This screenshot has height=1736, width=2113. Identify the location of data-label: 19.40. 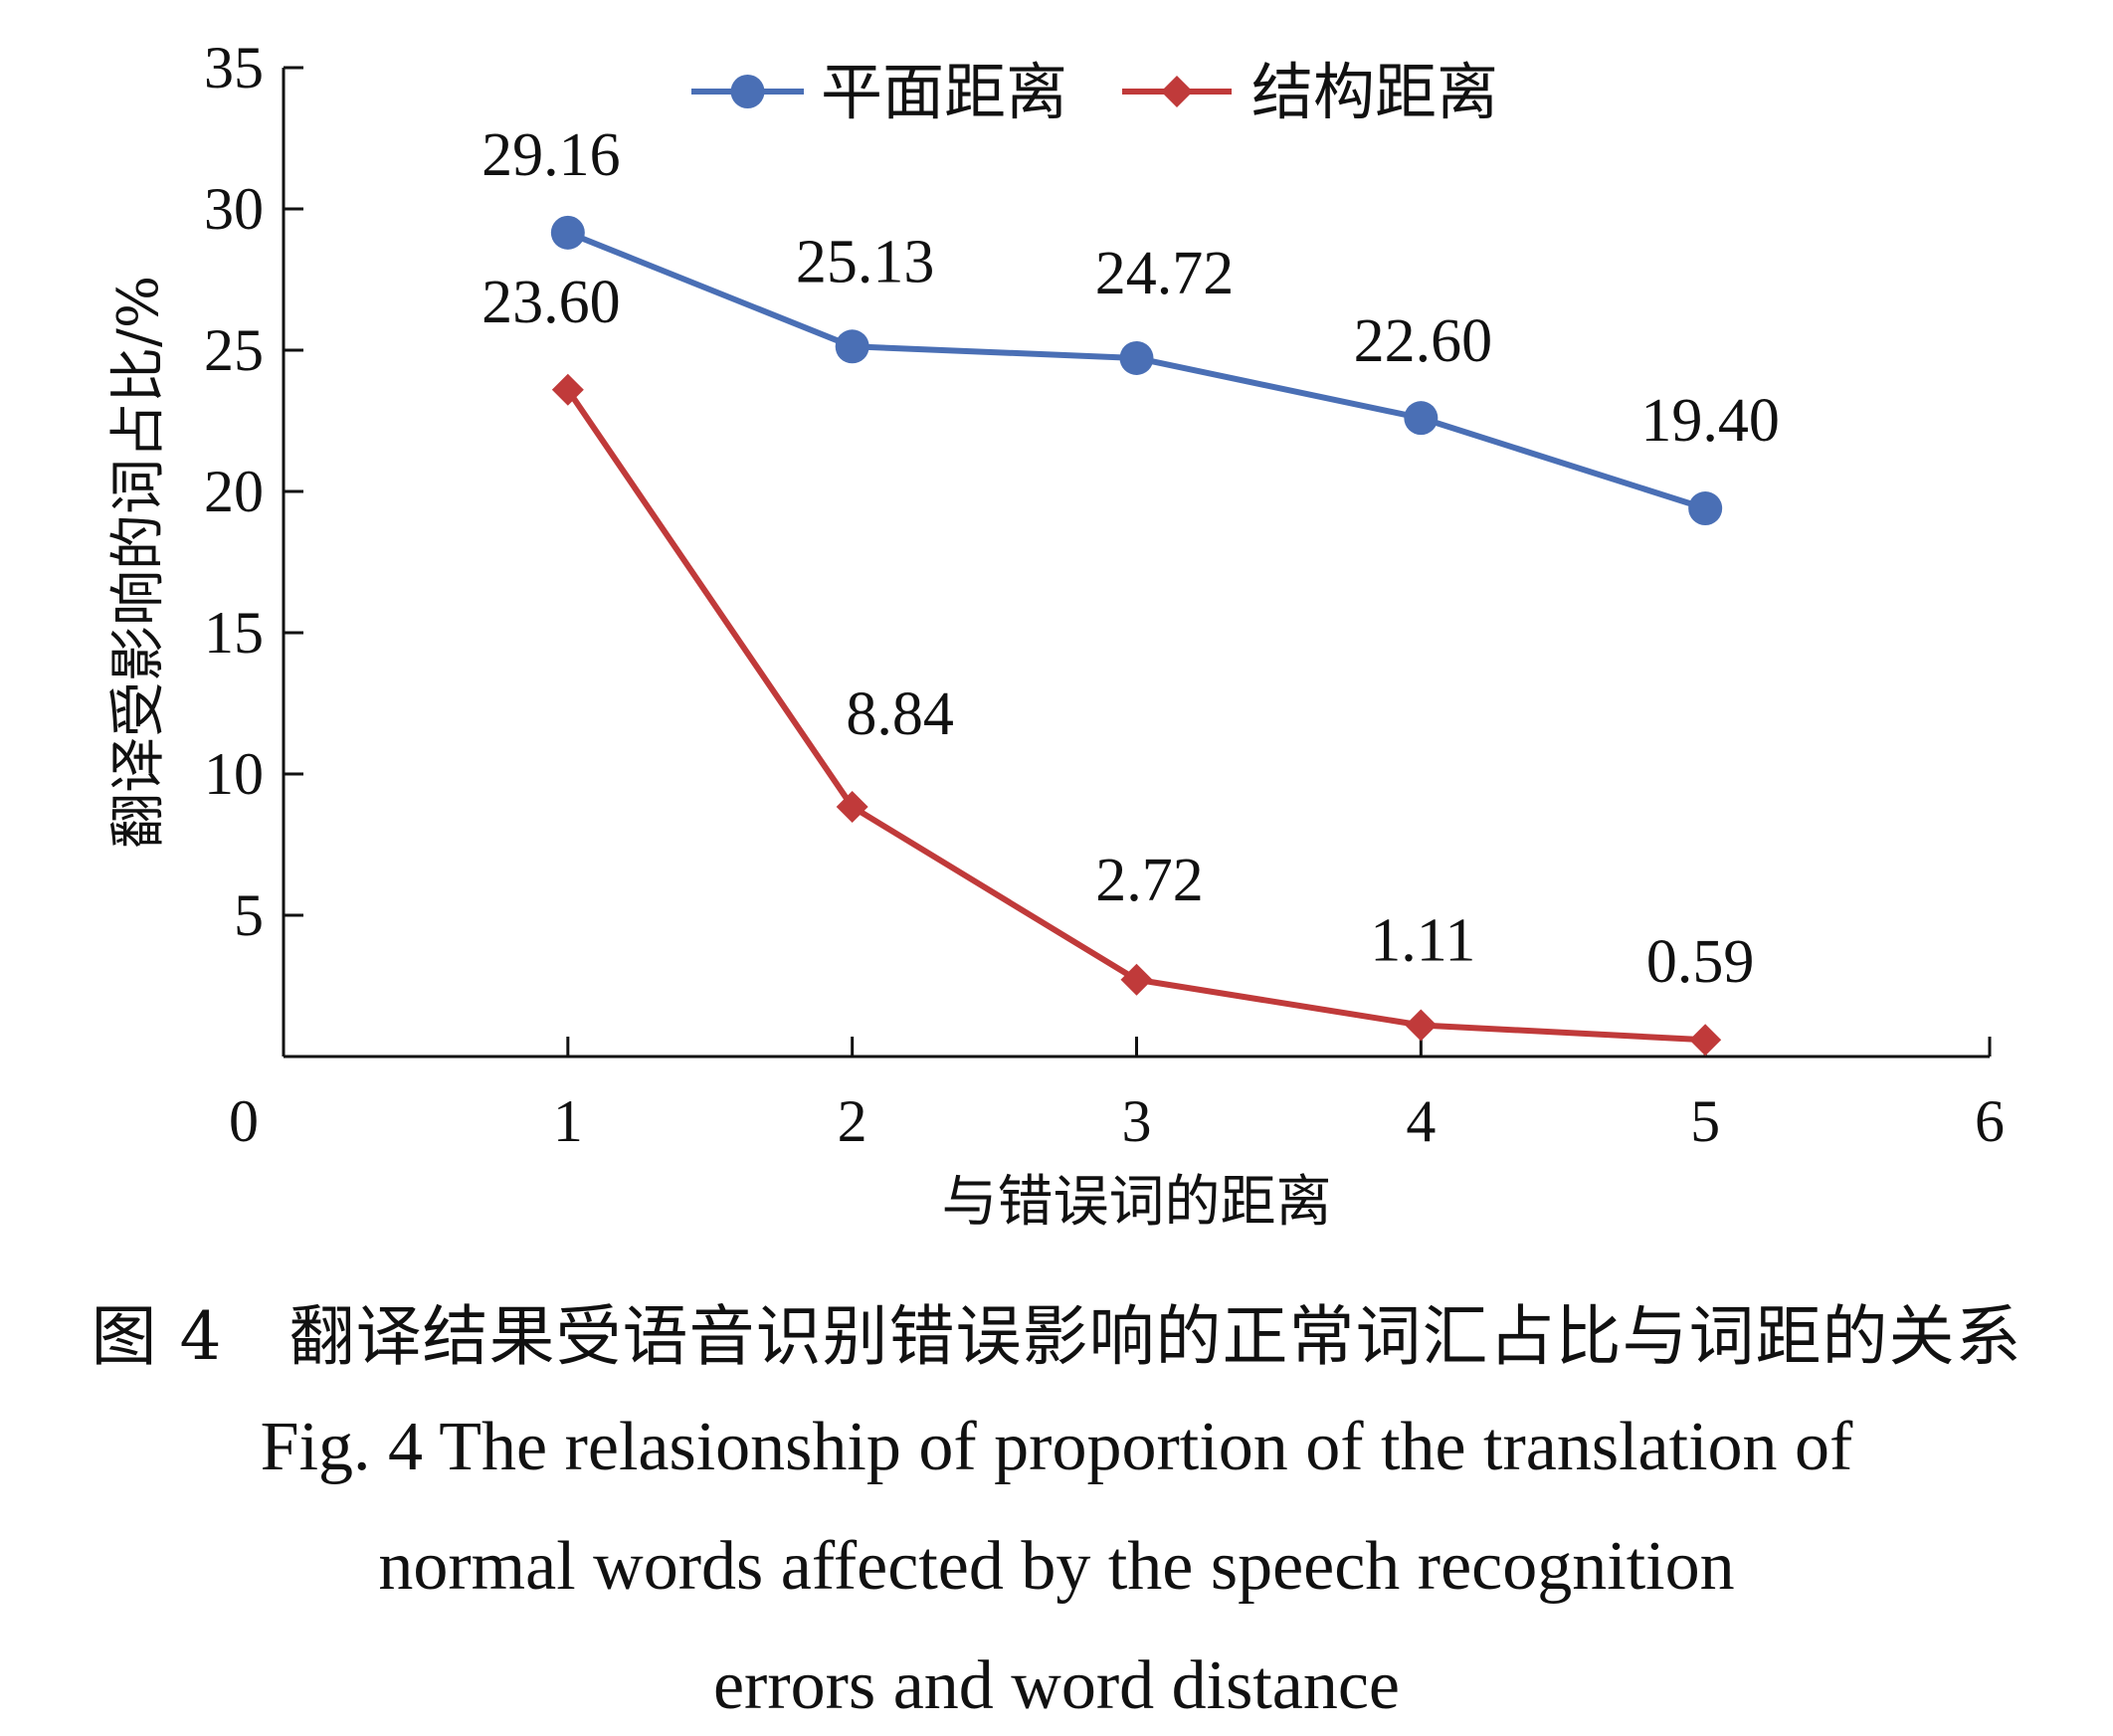
(1710, 421).